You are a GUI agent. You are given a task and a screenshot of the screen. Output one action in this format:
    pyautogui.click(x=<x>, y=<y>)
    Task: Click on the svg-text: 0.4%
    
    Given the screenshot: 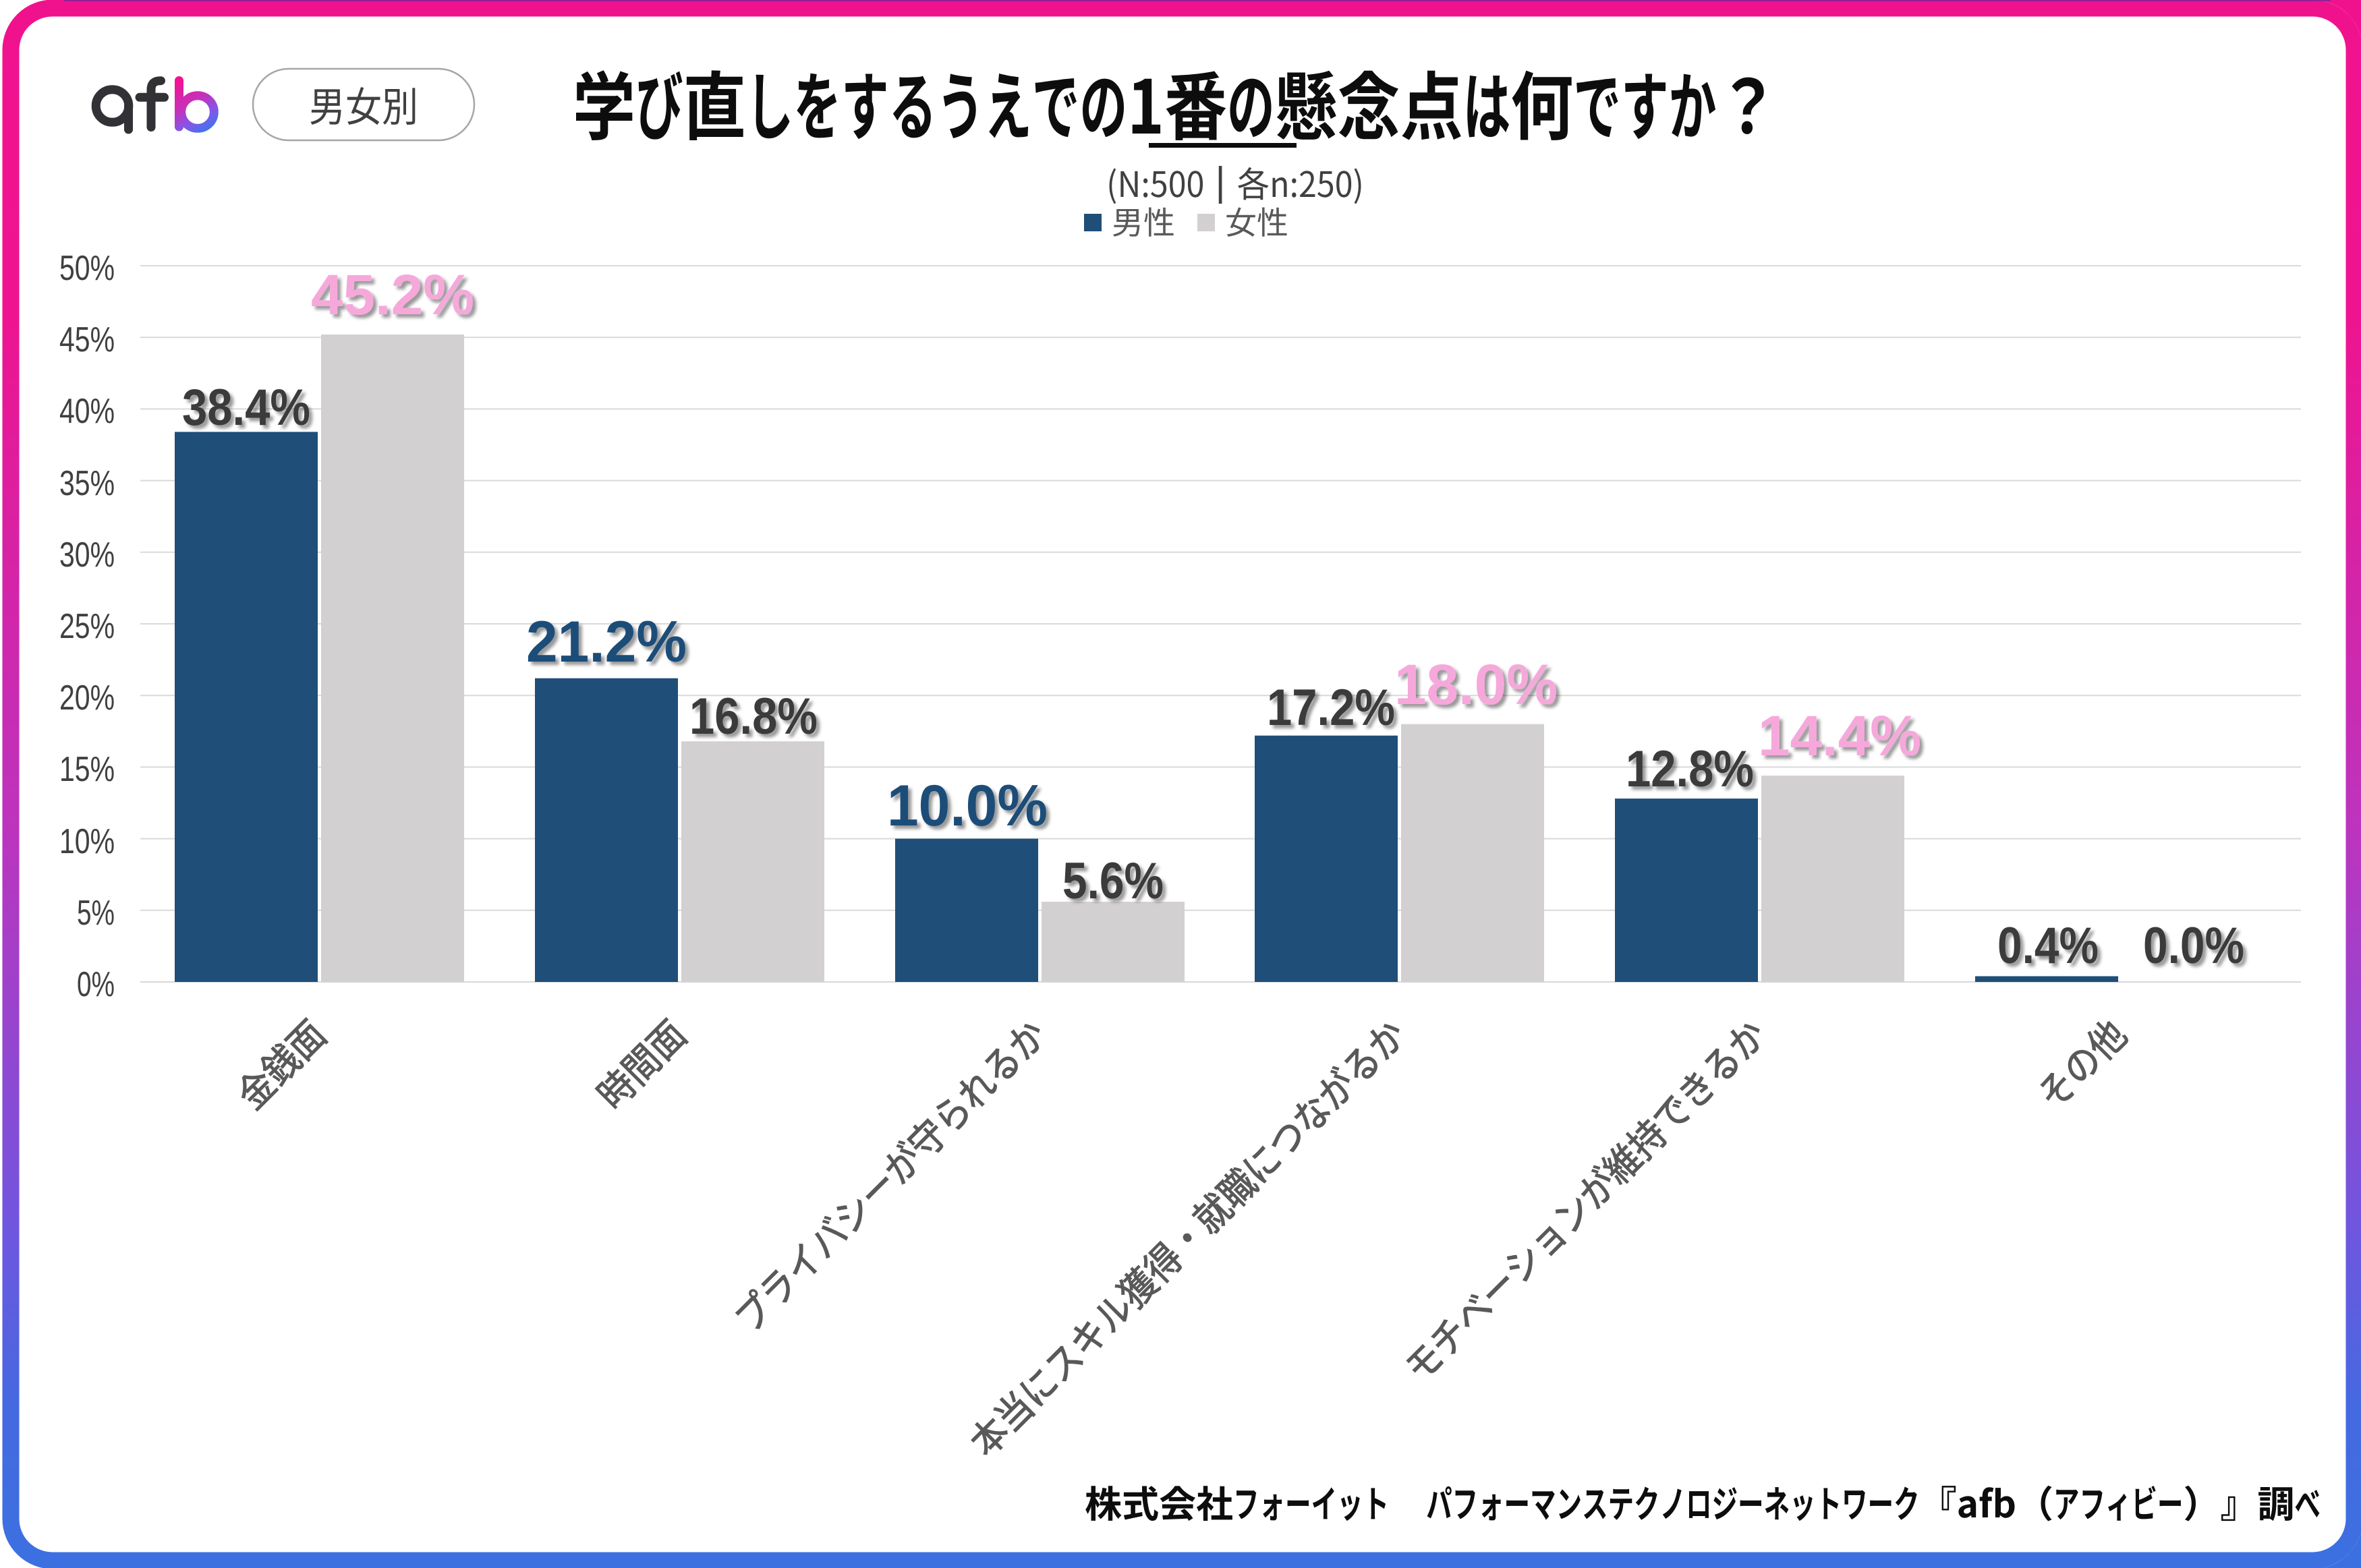 What is the action you would take?
    pyautogui.click(x=2048, y=946)
    